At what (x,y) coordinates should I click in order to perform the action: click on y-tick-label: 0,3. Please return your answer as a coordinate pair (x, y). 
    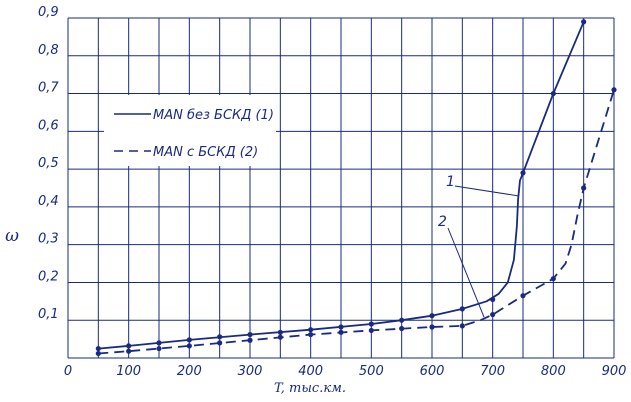
    Looking at the image, I should click on (48, 239).